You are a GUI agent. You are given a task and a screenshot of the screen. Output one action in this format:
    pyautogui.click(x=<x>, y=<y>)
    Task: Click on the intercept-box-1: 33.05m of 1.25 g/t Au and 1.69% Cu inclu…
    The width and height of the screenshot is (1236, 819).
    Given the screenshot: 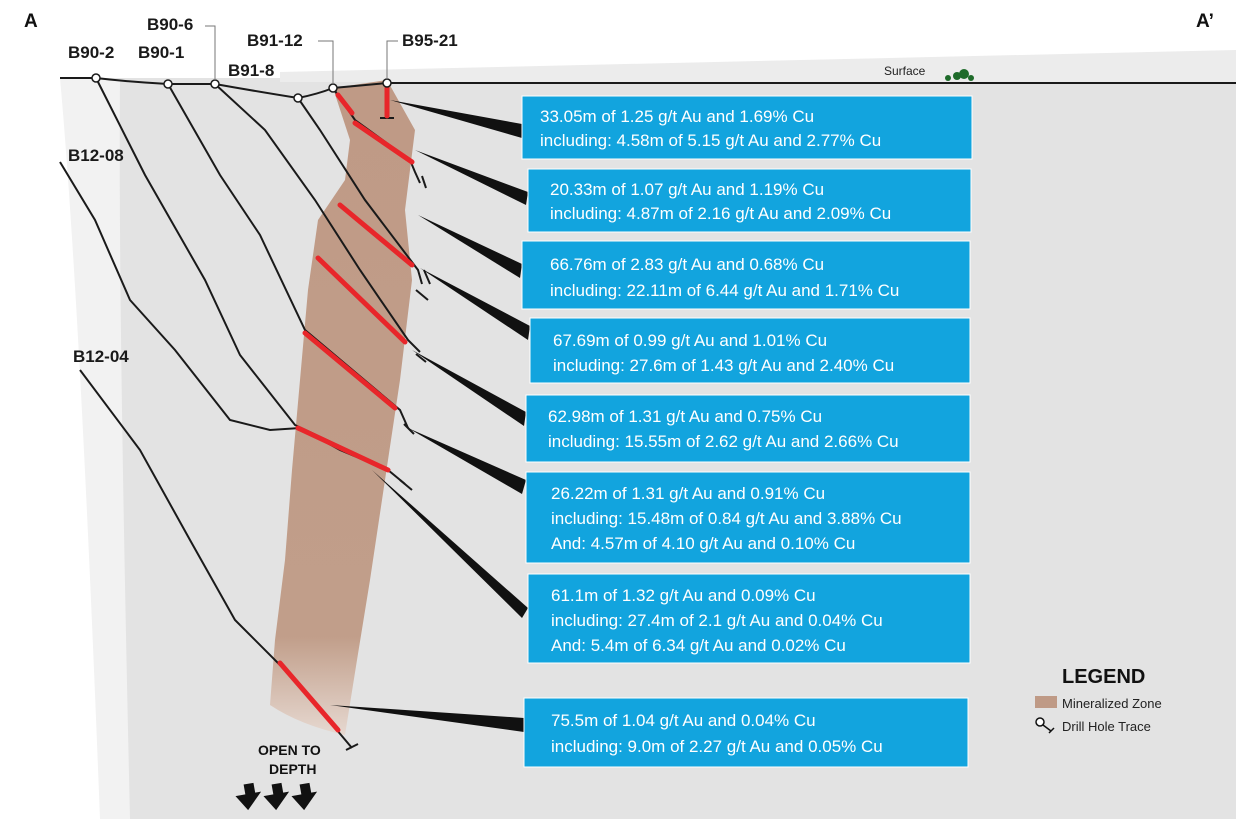 What is the action you would take?
    pyautogui.click(x=747, y=127)
    